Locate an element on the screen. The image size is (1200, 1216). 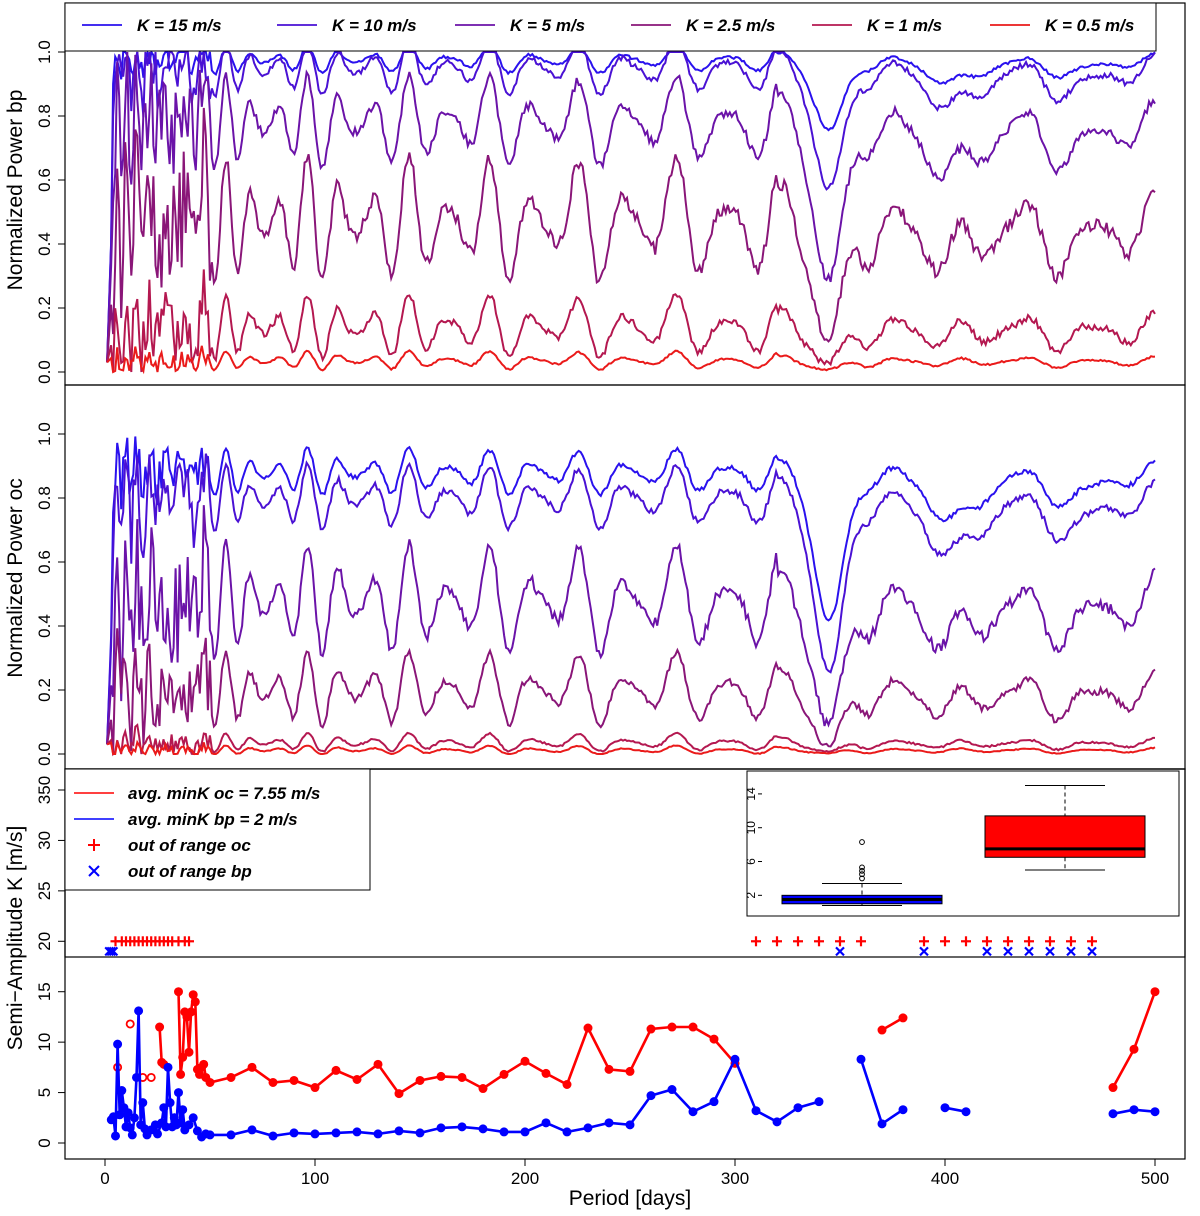
top-legend-label: K = 5 m/s is located at coordinates (547, 25).